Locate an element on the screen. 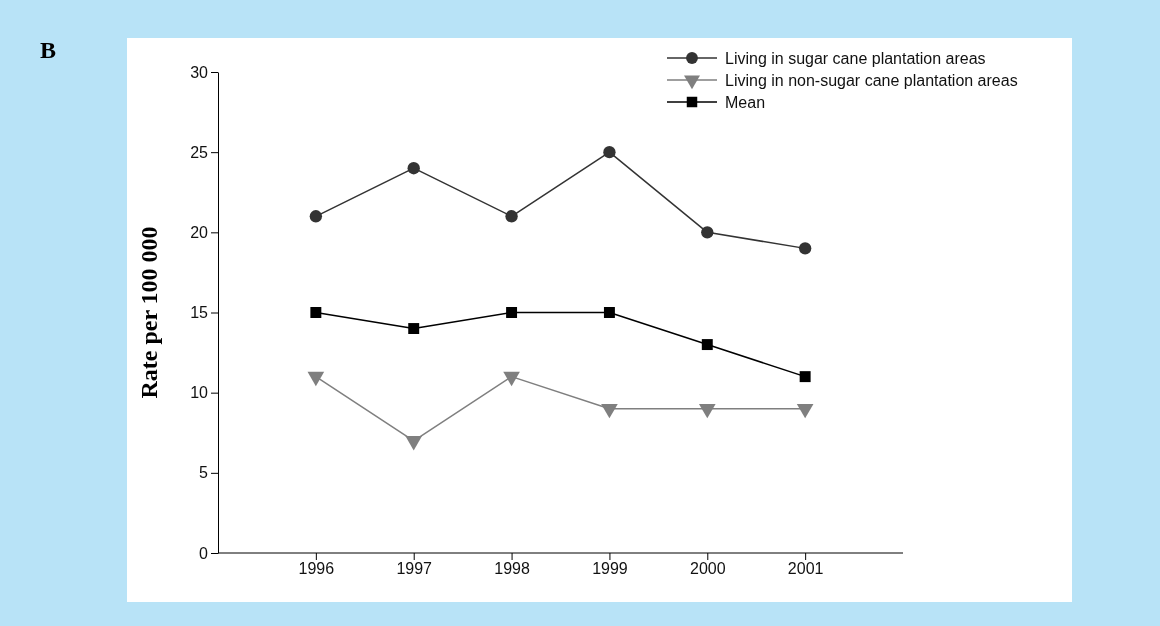 Image resolution: width=1160 pixels, height=626 pixels. x-tick-label: 1996 is located at coordinates (316, 569).